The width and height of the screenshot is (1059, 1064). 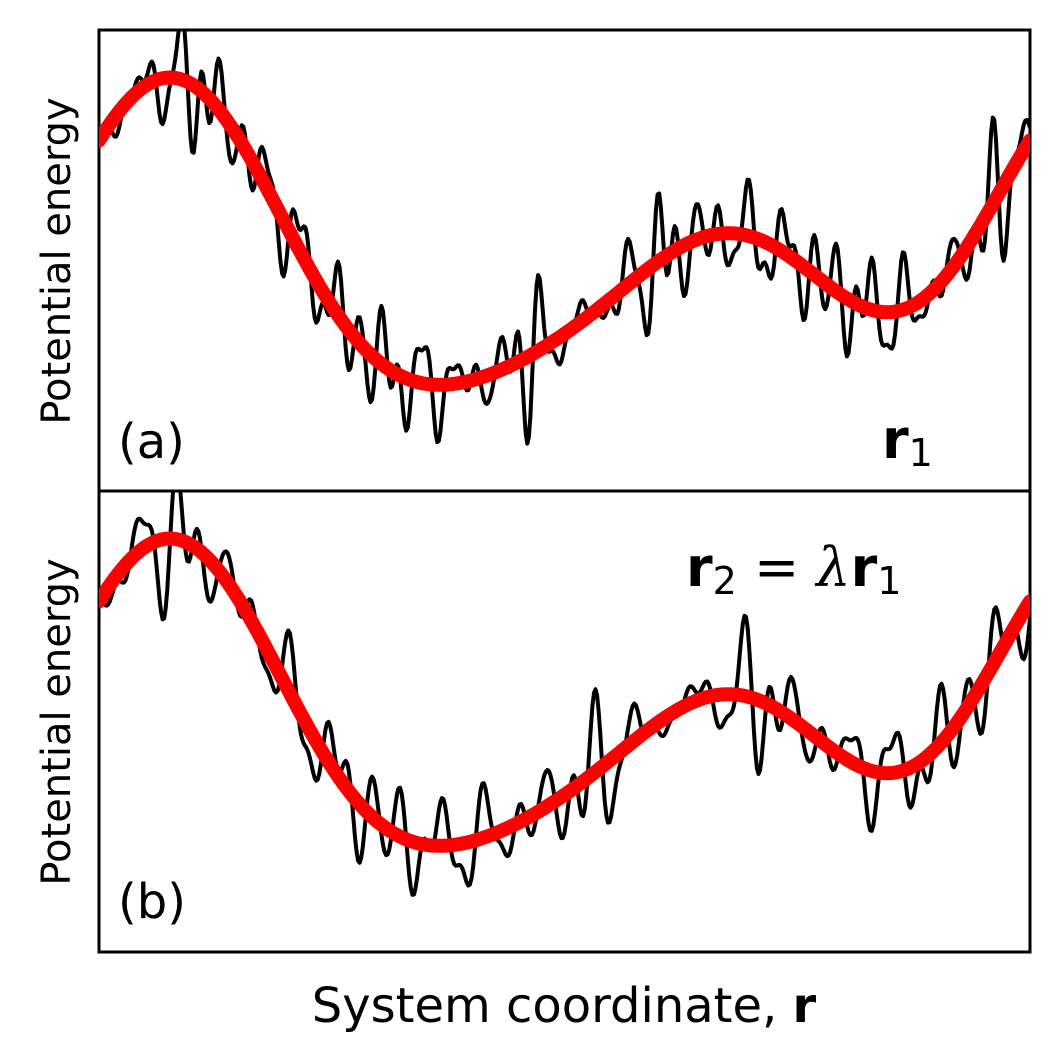 I want to click on panel-b-label: (b), so click(x=152, y=902).